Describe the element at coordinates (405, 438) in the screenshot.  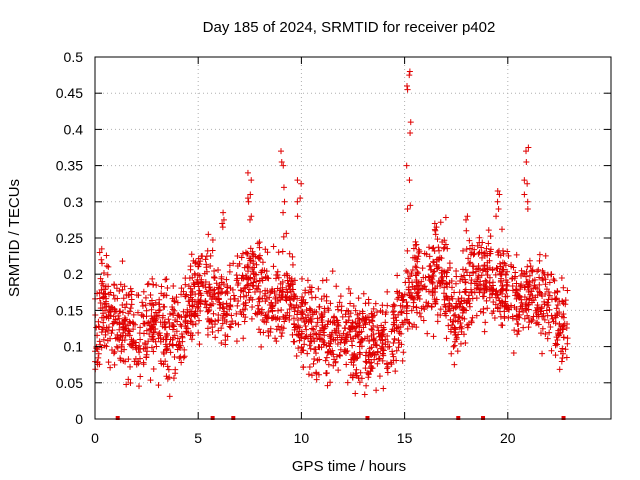
I see `x-tick-label: 15` at that location.